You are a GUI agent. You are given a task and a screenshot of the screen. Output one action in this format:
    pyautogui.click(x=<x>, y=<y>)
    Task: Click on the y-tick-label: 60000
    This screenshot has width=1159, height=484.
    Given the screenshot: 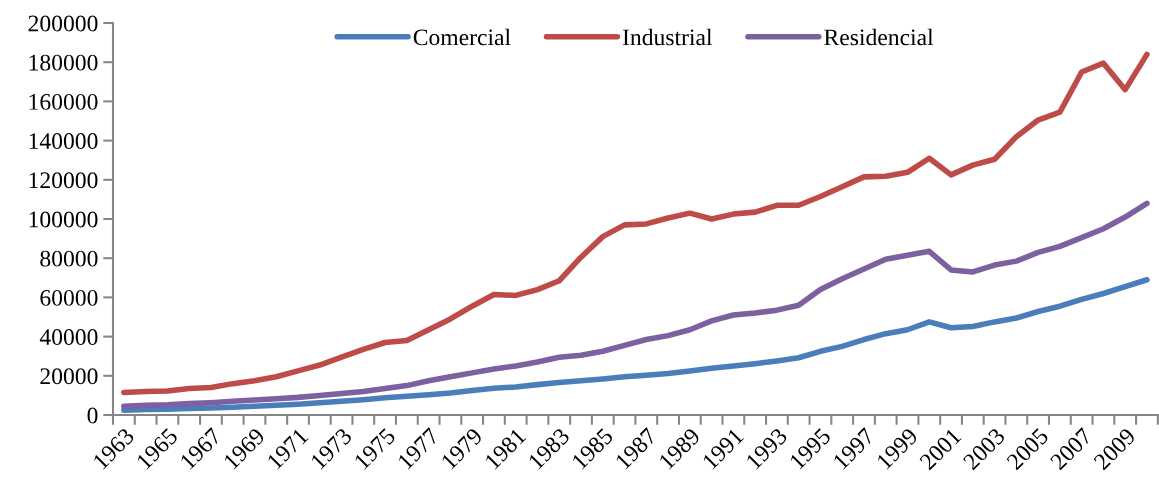 What is the action you would take?
    pyautogui.click(x=69, y=297)
    